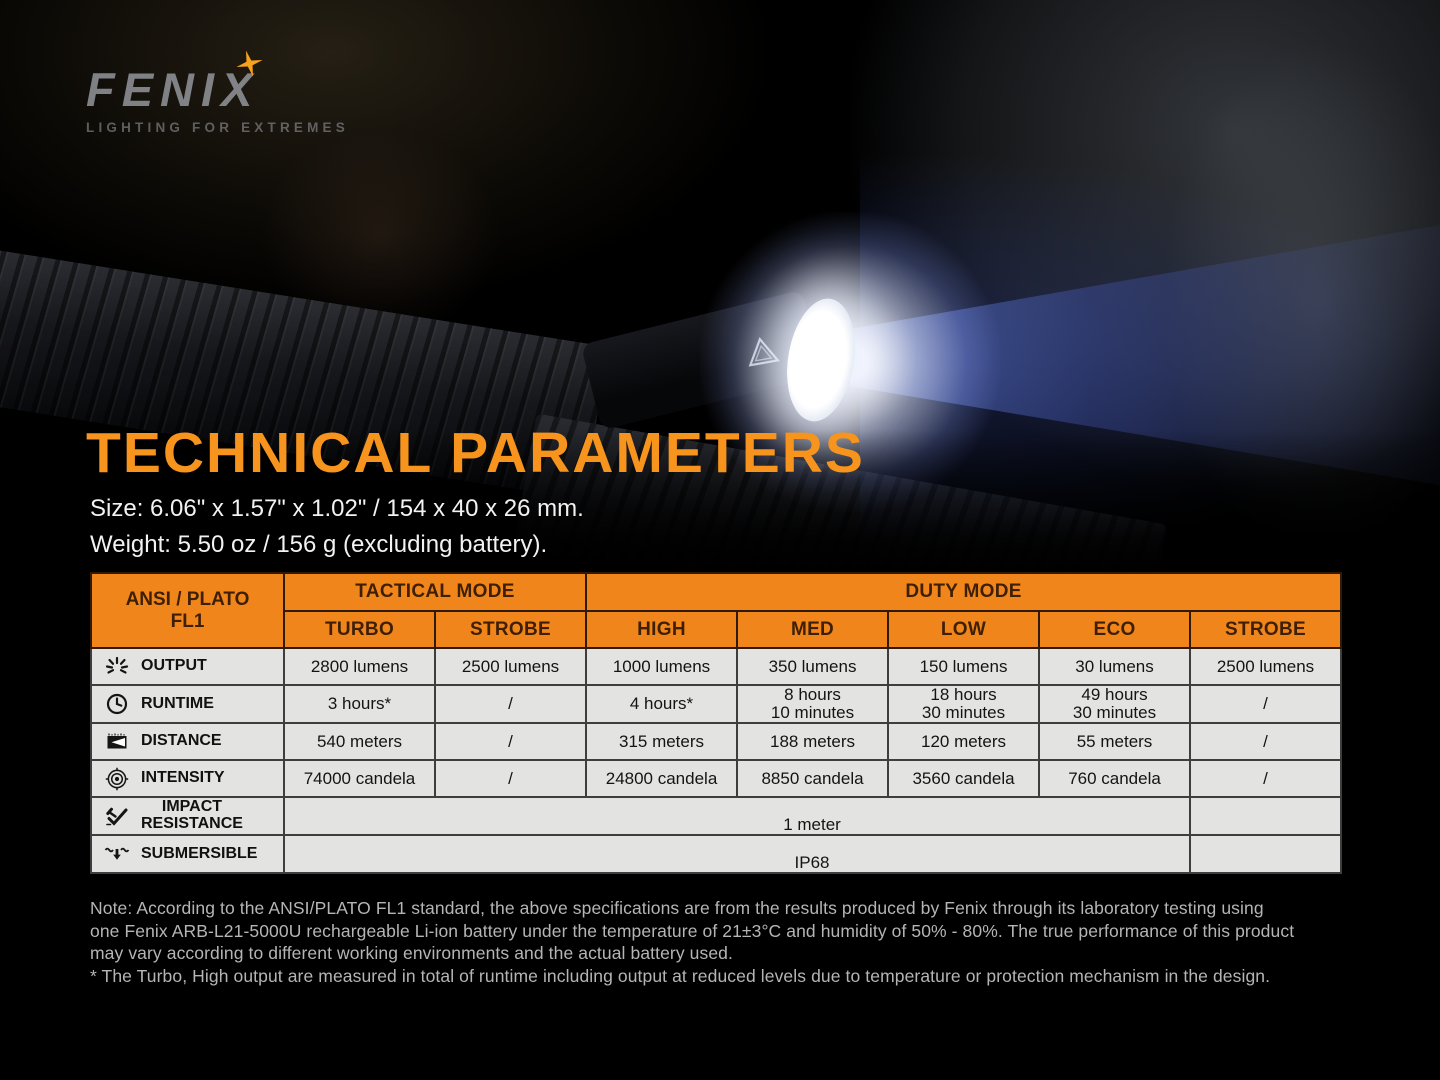  I want to click on mode-header-strobe-duty: STROBE, so click(1266, 629).